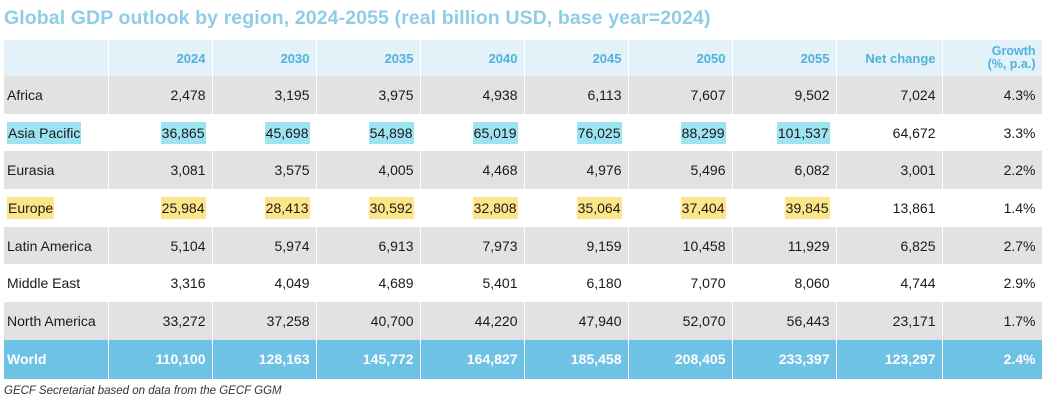 The image size is (1060, 409). What do you see at coordinates (56, 132) in the screenshot?
I see `region-cell: Asia Pacific` at bounding box center [56, 132].